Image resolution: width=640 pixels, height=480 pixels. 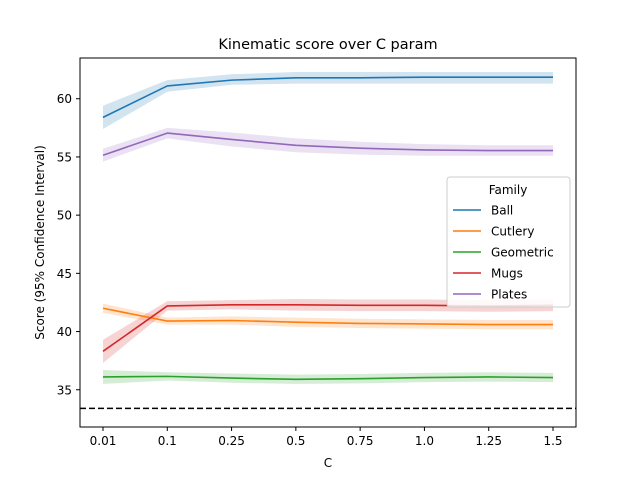 What do you see at coordinates (502, 211) in the screenshot?
I see `legend-label: Ball` at bounding box center [502, 211].